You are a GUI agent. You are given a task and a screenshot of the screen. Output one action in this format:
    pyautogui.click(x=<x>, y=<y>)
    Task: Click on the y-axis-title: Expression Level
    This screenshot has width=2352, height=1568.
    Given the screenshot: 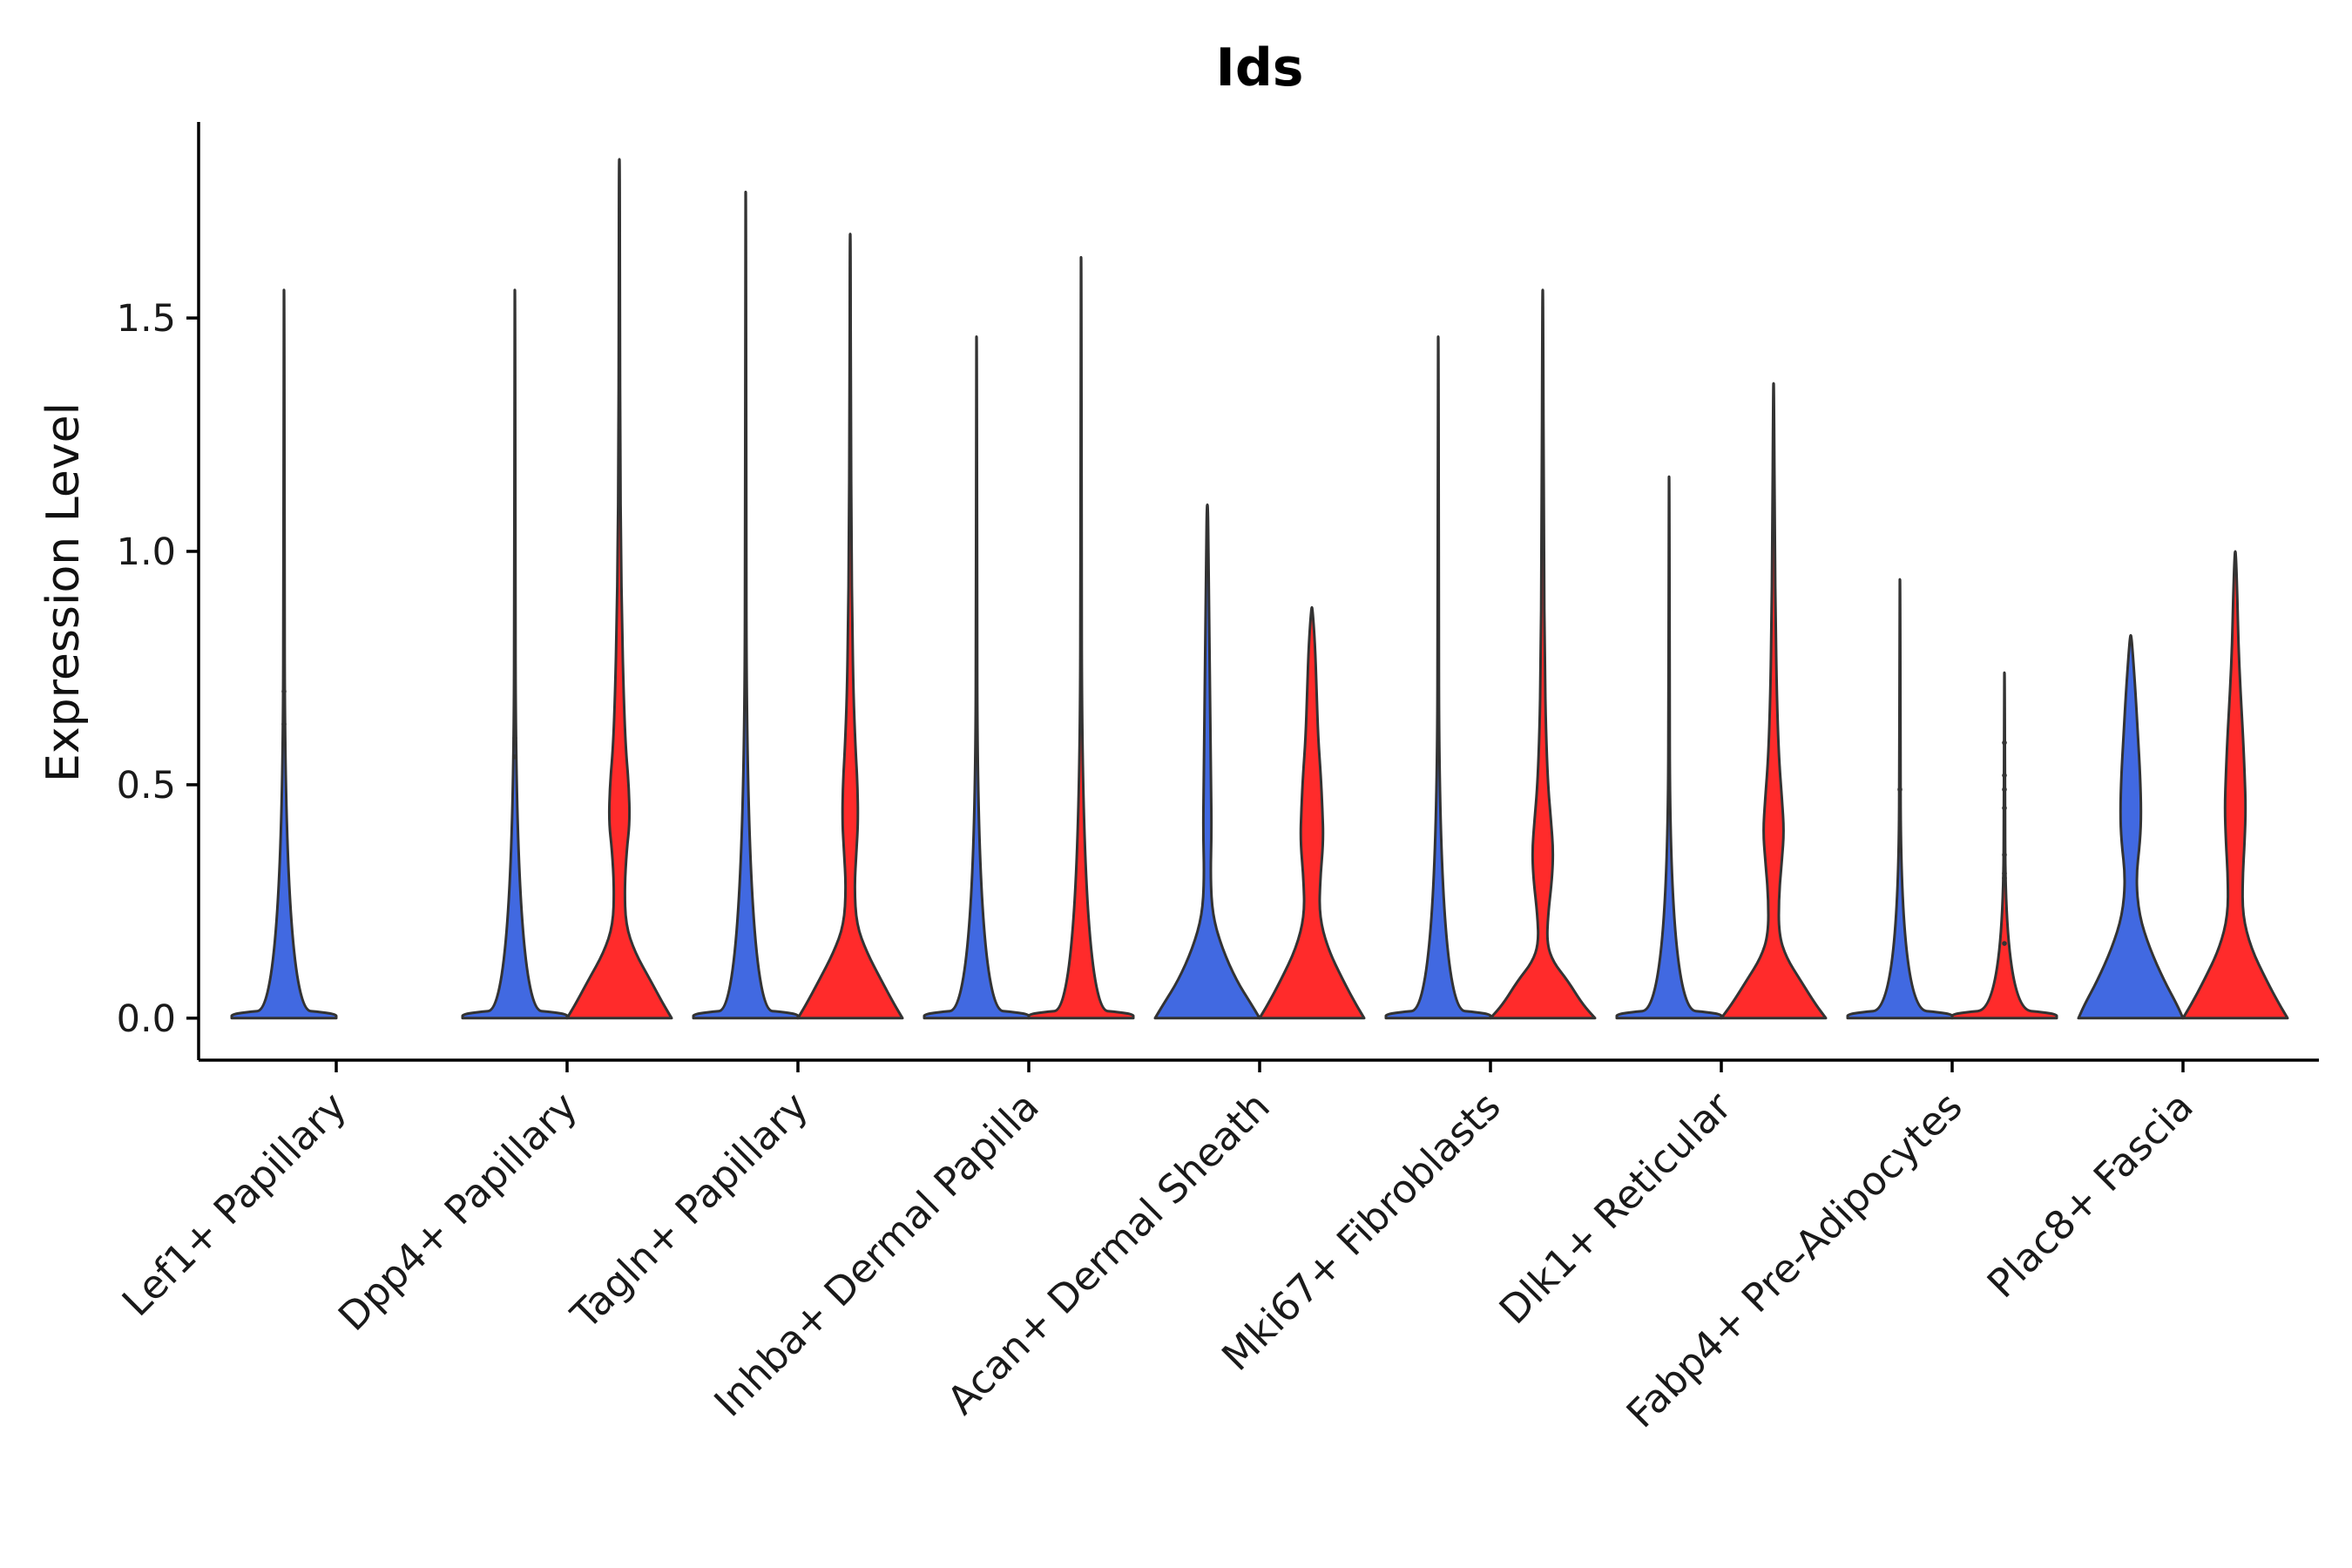 What is the action you would take?
    pyautogui.click(x=64, y=592)
    